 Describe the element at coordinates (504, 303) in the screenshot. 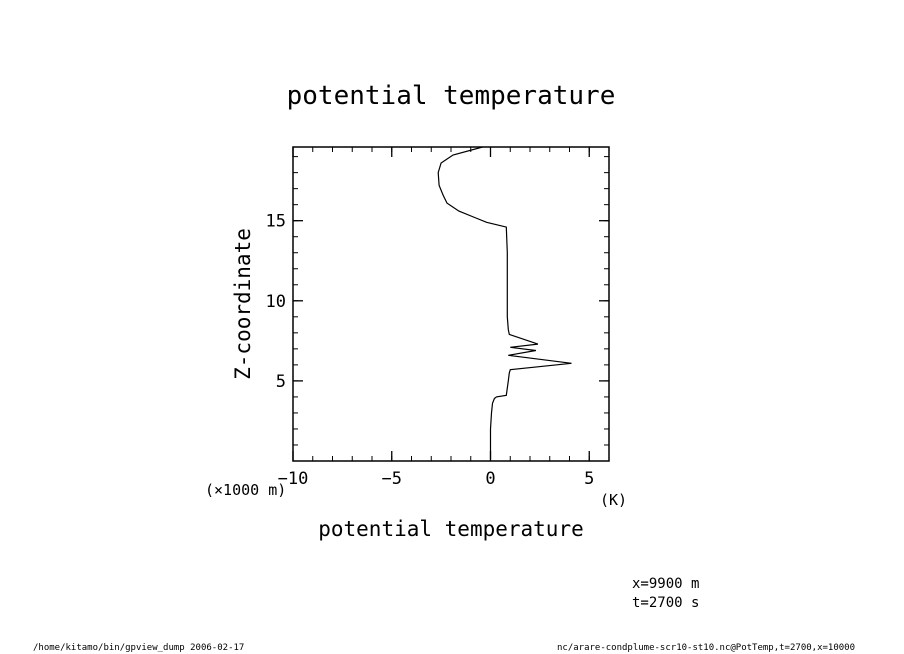

I see `series-line` at that location.